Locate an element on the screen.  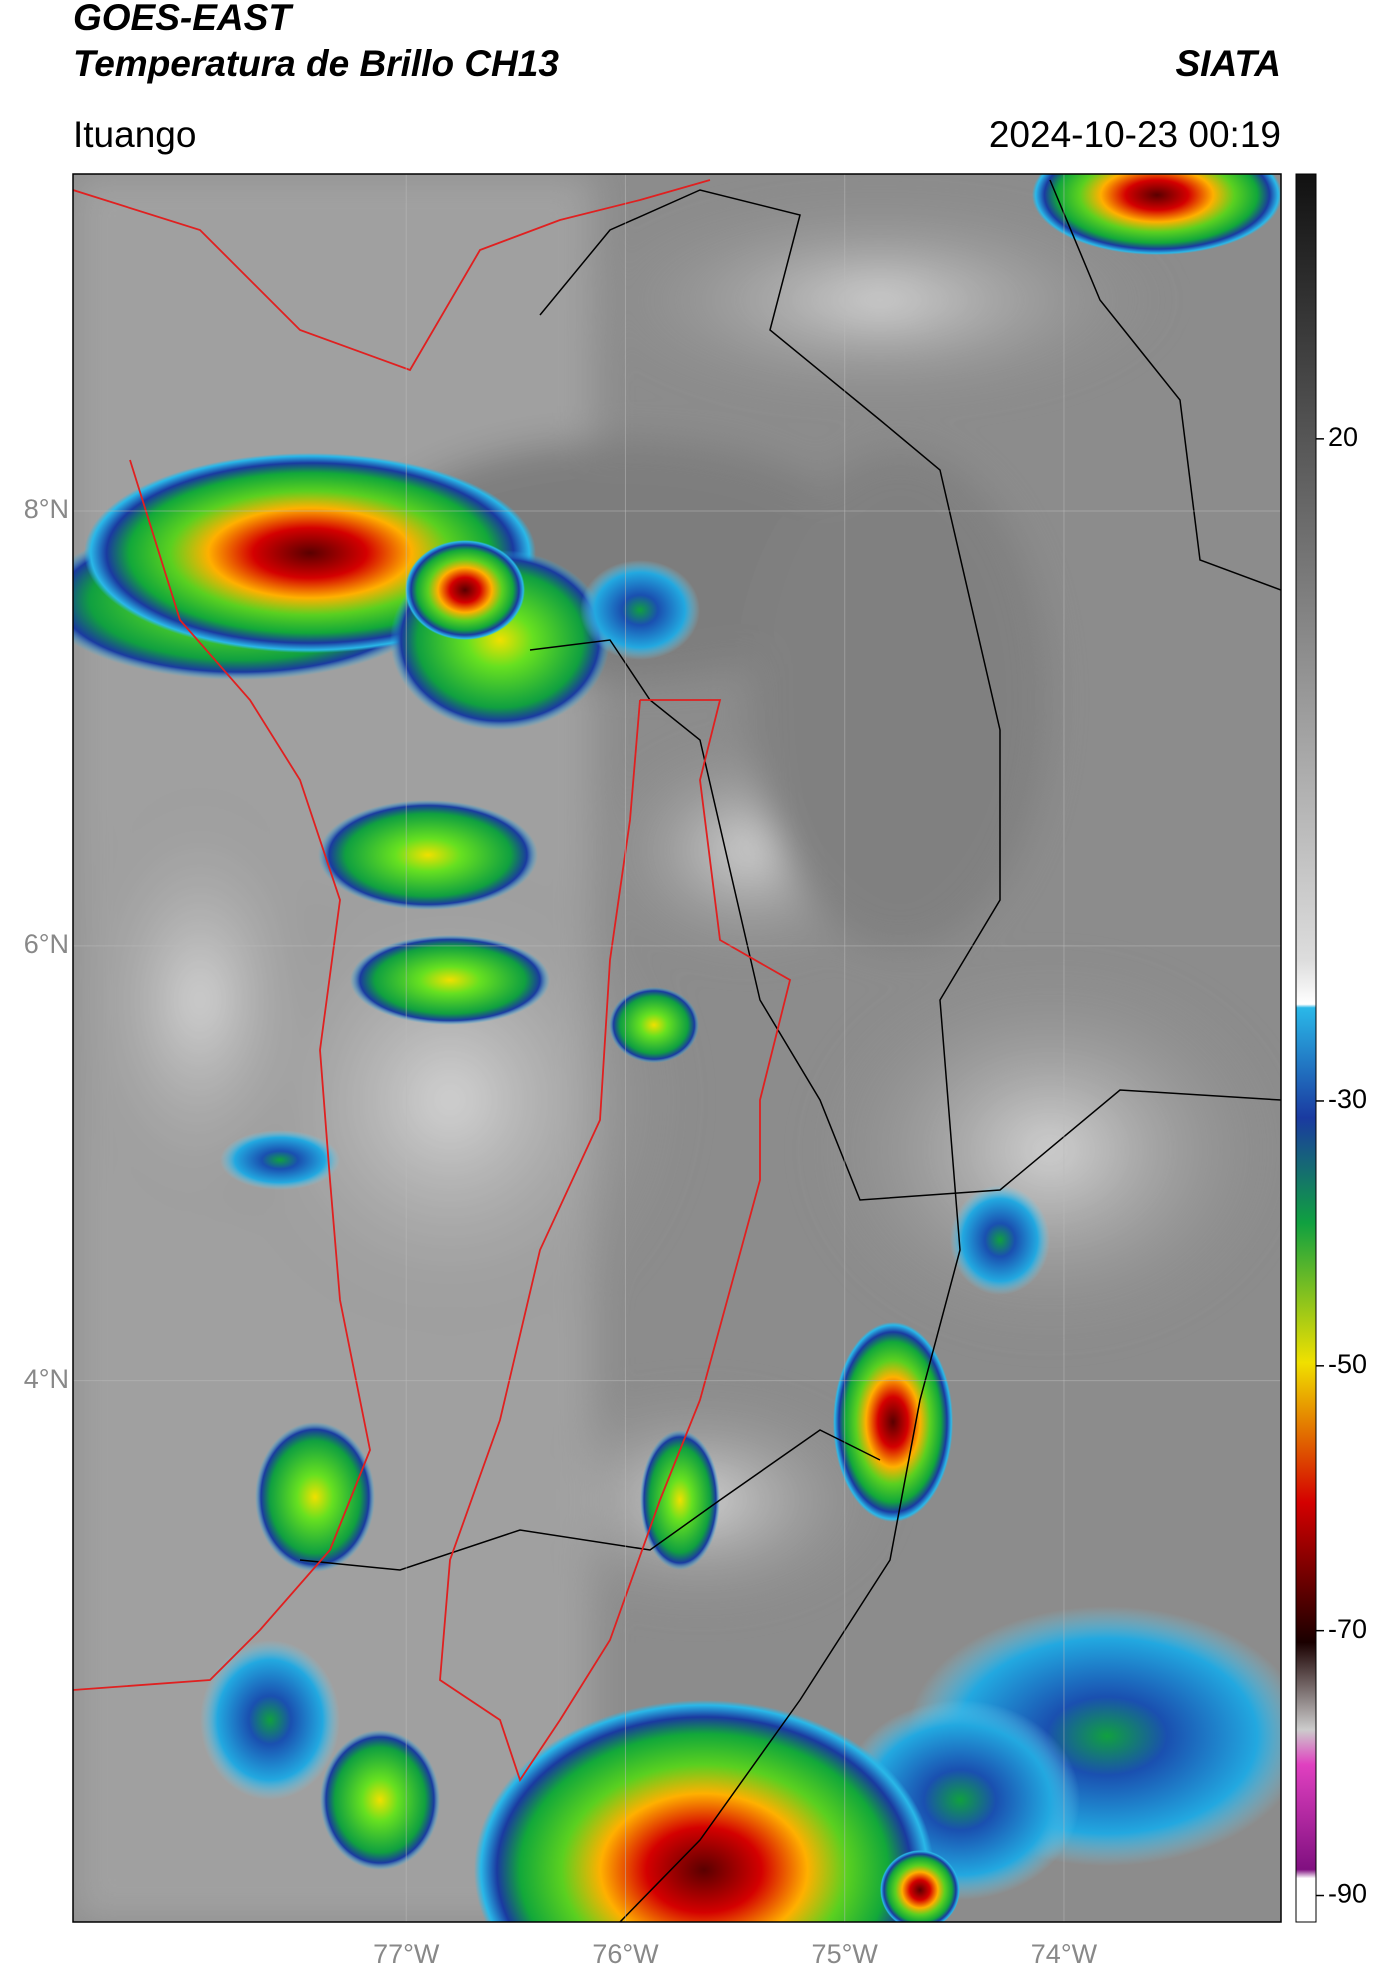
datetime: 2024-10-23 00:19 is located at coordinates (1135, 134).